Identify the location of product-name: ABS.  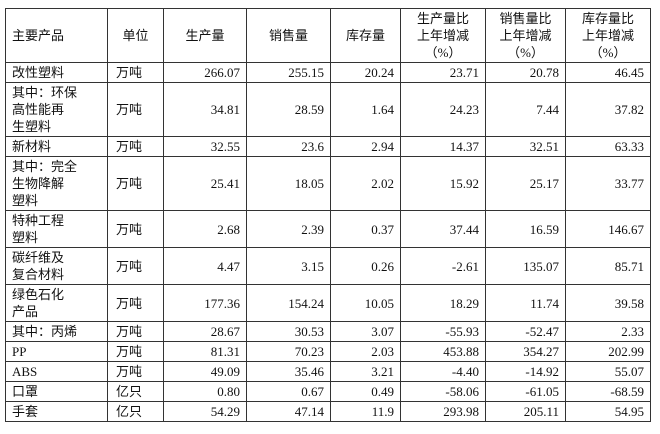
(56, 371).